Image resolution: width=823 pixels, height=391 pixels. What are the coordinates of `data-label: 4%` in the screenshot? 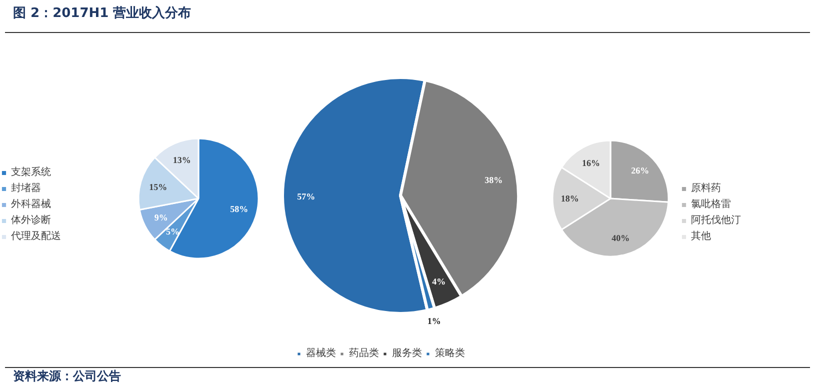 It's located at (439, 281).